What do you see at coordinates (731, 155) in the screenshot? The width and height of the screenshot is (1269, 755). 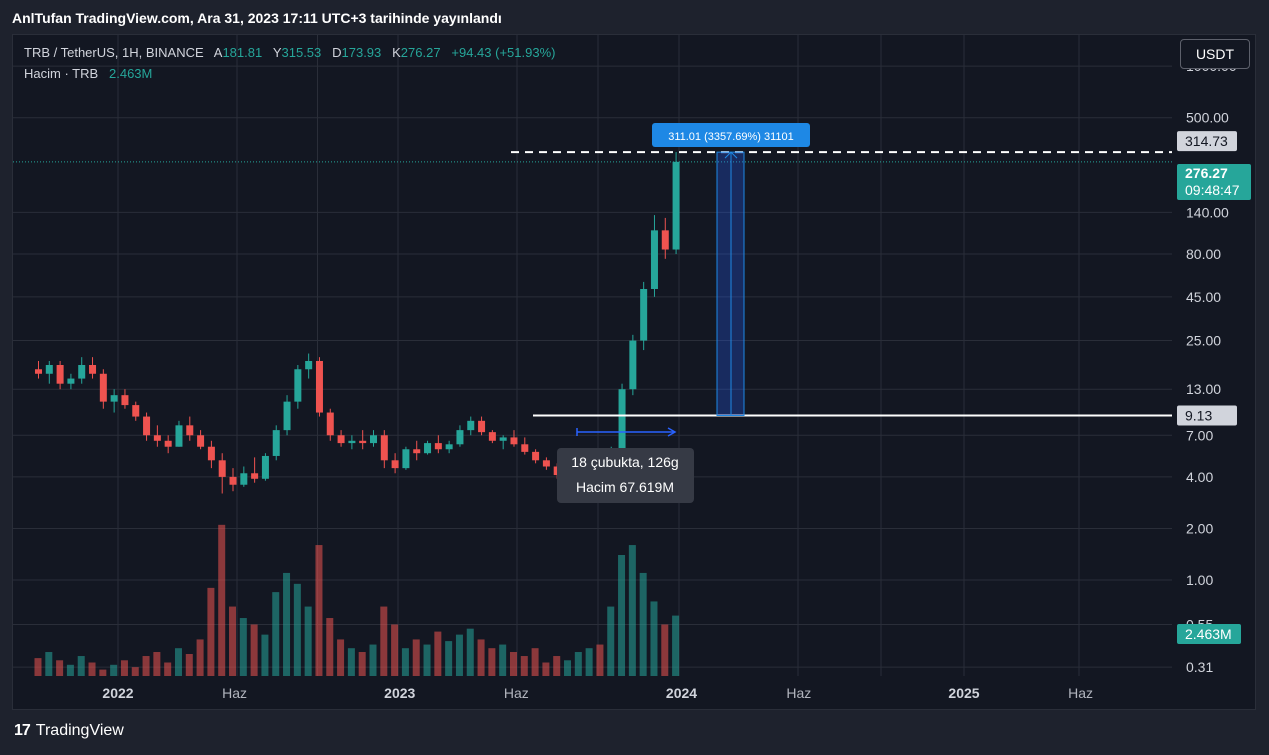 I see `measure-arrow-head` at bounding box center [731, 155].